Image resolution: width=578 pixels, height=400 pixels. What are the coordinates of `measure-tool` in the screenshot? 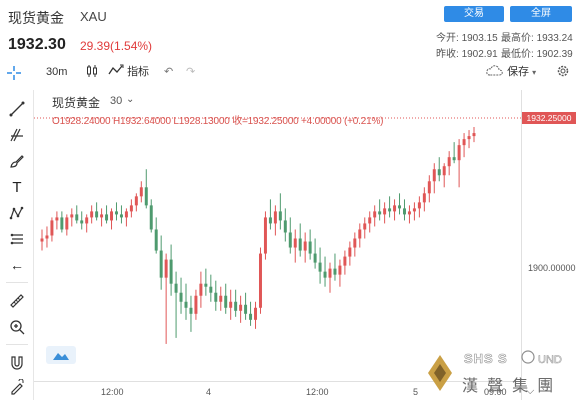 It's located at (17, 239).